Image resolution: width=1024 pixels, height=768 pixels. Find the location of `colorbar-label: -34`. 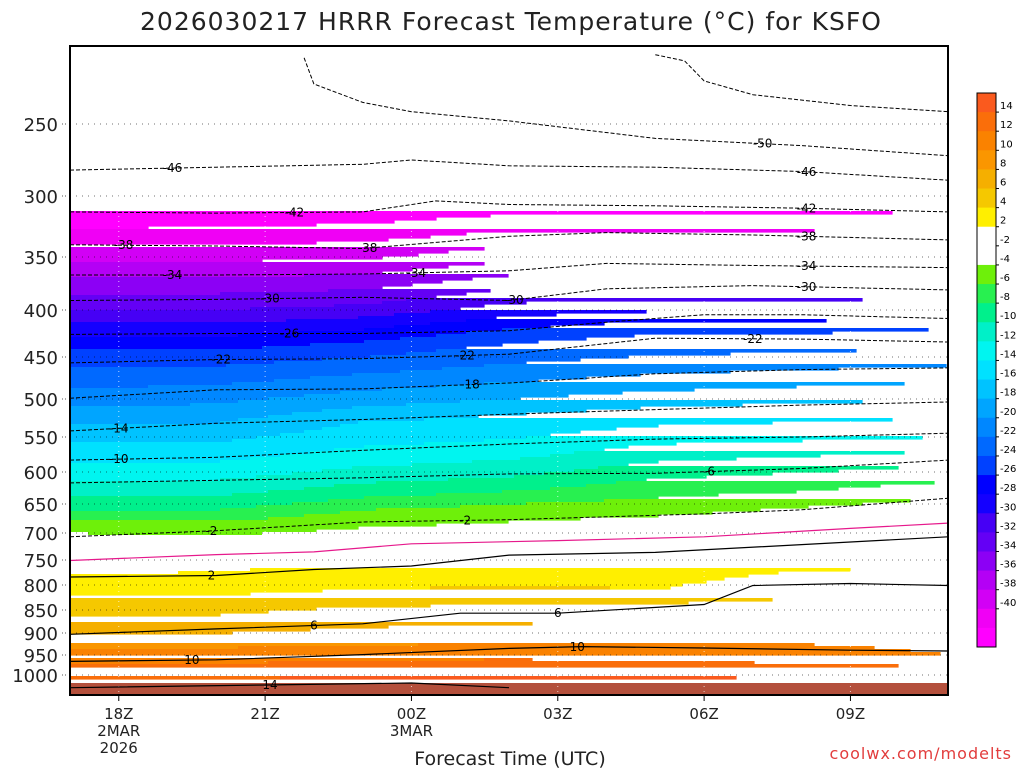

colorbar-label: -34 is located at coordinates (1008, 545).